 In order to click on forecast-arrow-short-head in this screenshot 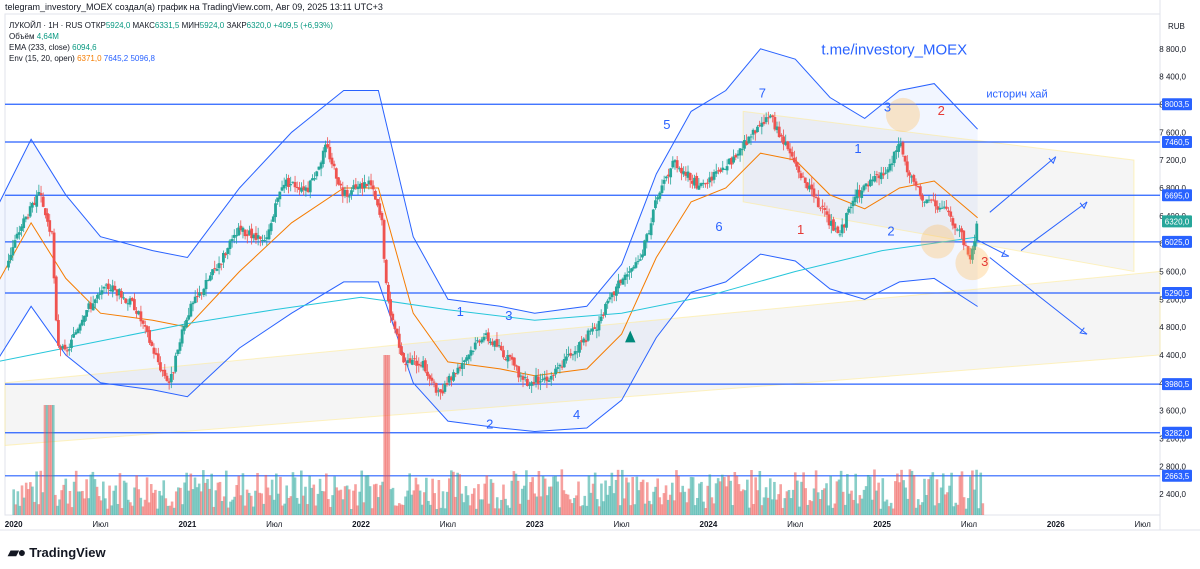, I will do `click(1005, 253)`.